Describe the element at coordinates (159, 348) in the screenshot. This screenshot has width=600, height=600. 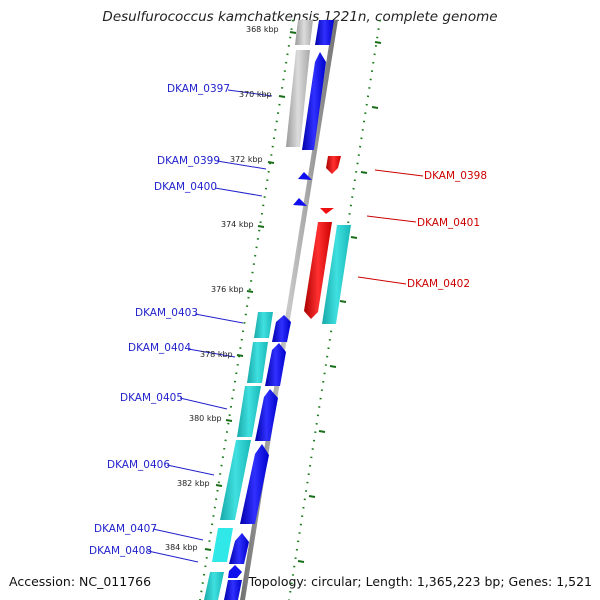
I see `gene-label-0404: DKAM_0404` at that location.